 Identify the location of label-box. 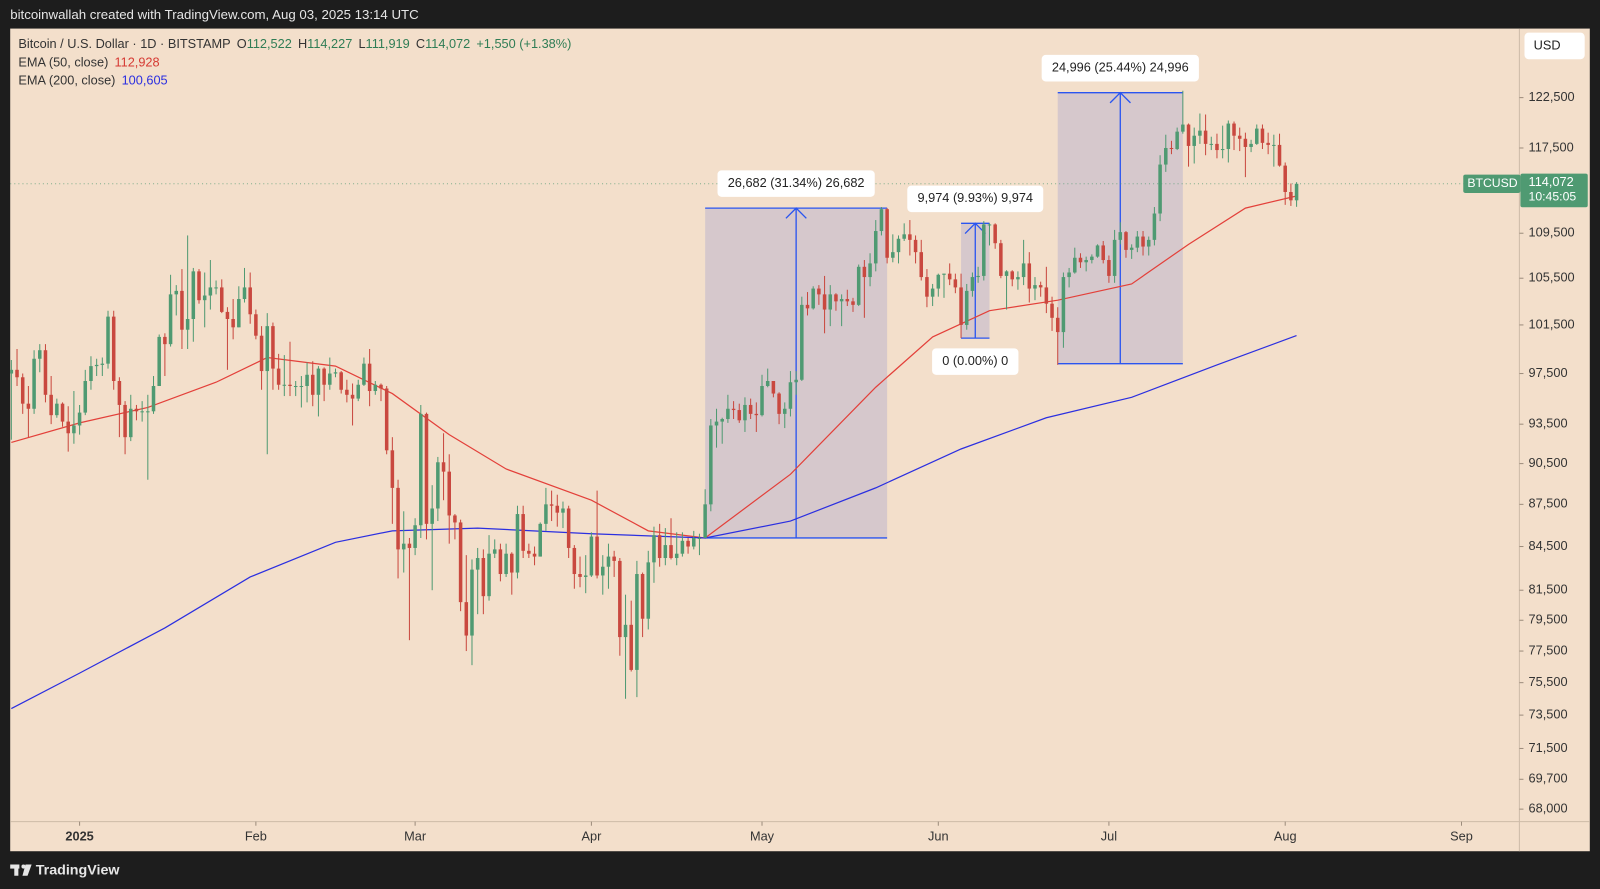
(1120, 68).